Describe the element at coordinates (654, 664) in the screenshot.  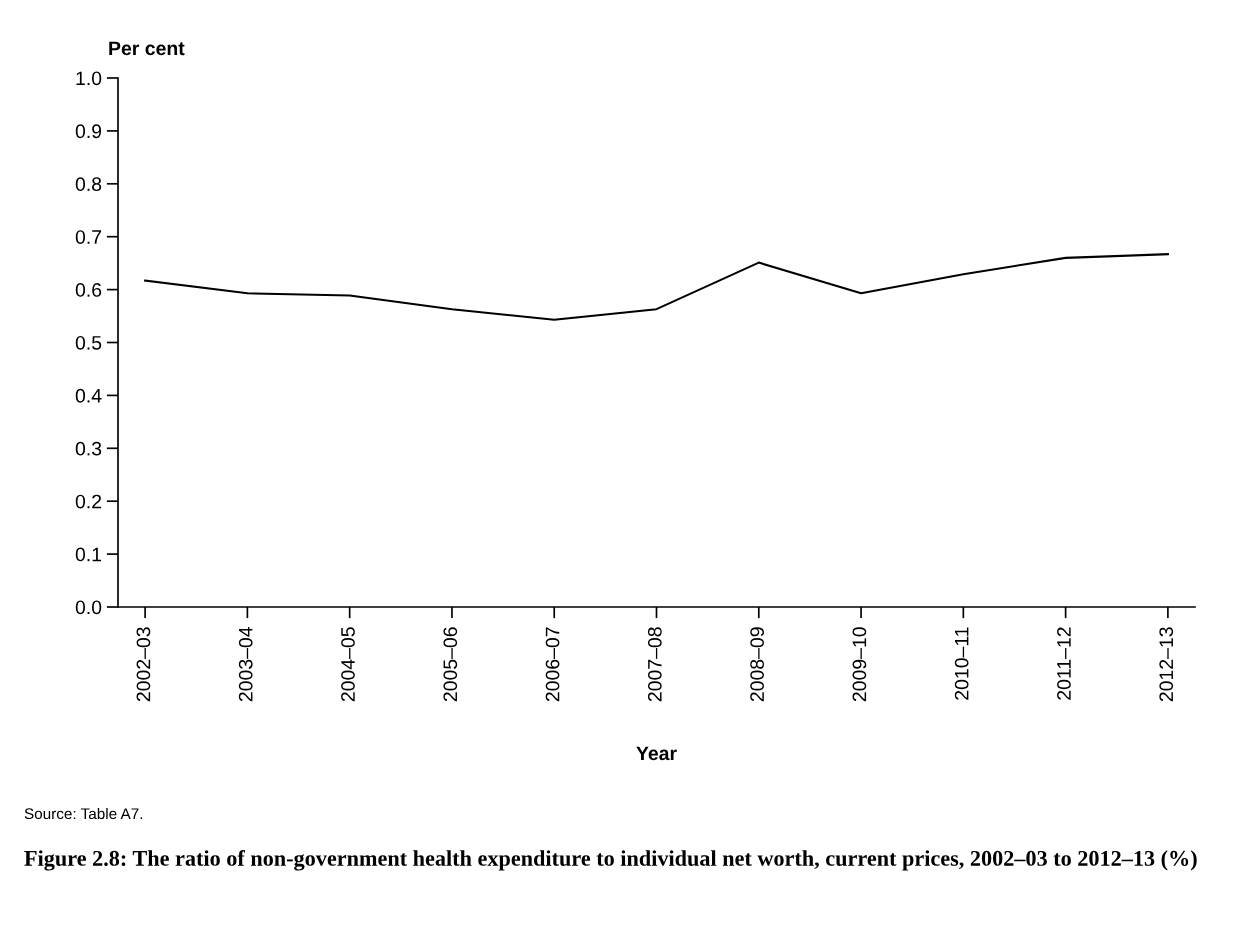
I see `x-tick-label: 2007–08` at that location.